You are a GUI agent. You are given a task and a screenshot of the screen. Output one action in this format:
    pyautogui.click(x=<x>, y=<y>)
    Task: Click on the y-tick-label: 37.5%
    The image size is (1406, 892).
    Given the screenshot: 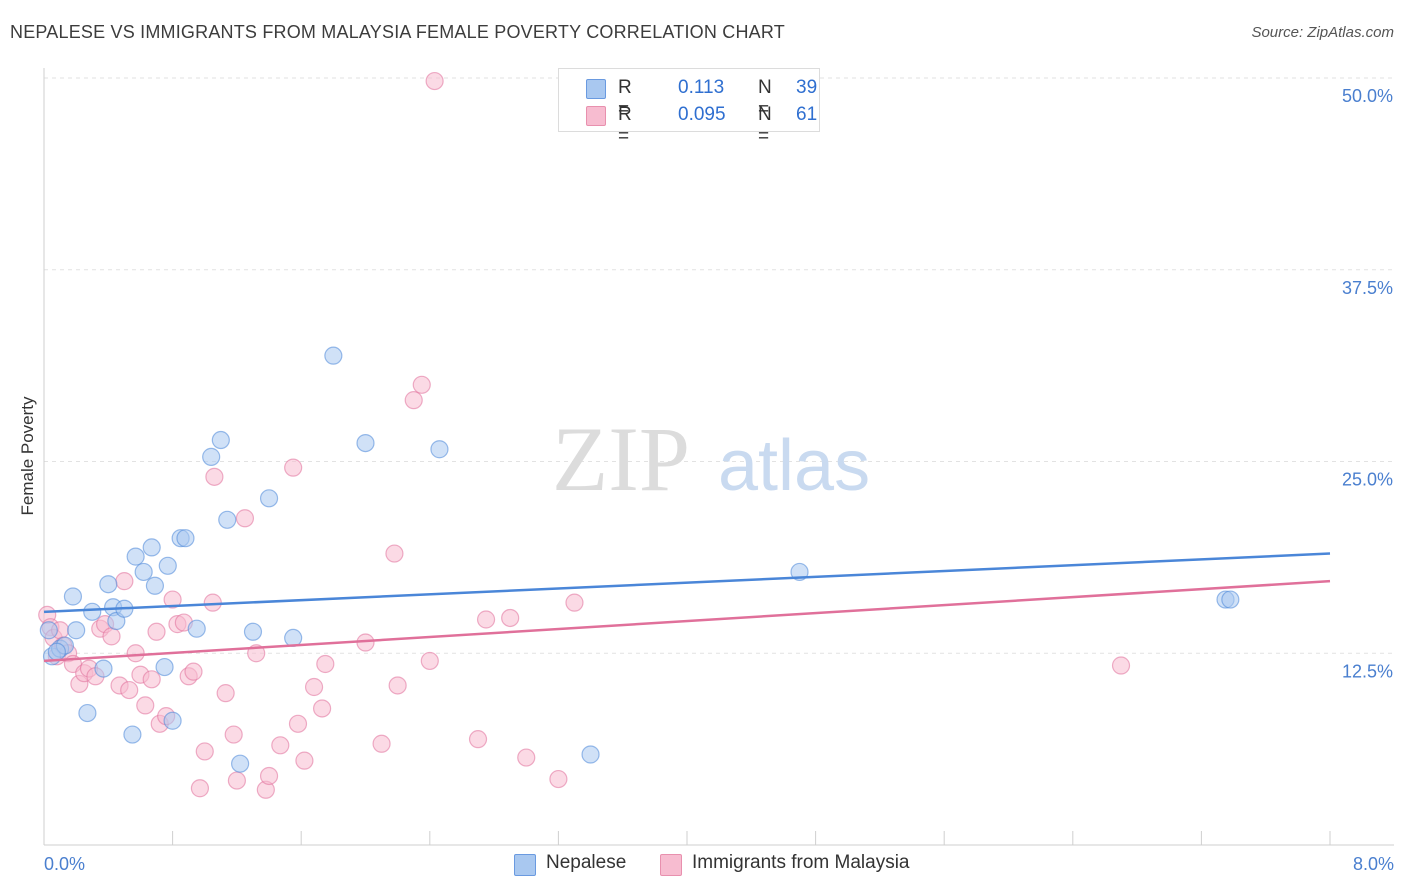 What is the action you would take?
    pyautogui.click(x=1367, y=288)
    